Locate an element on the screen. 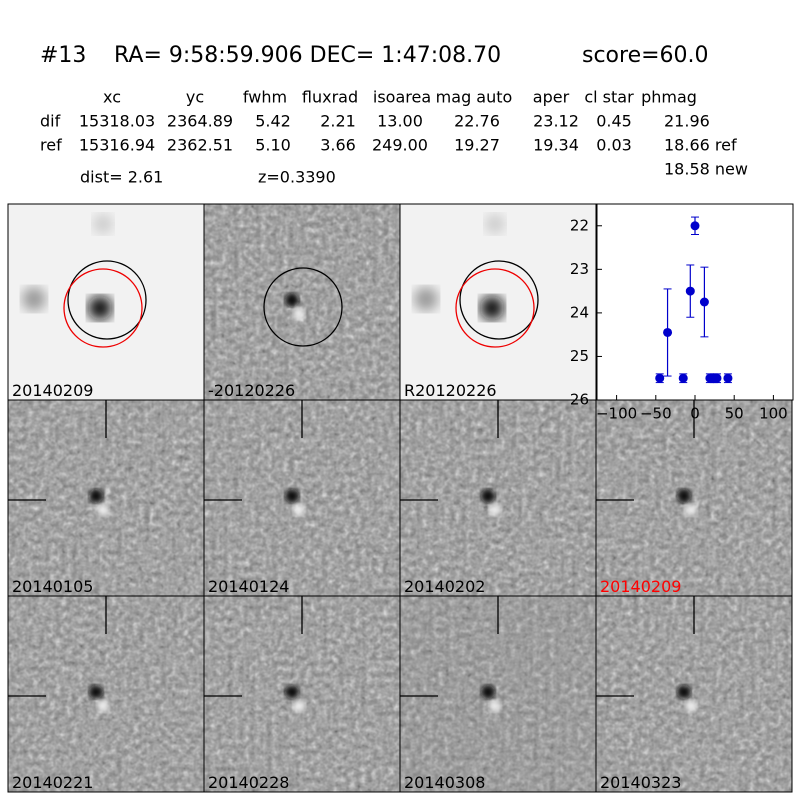 Image resolution: width=800 pixels, height=804 pixels. column-header: mag auto is located at coordinates (474, 97).